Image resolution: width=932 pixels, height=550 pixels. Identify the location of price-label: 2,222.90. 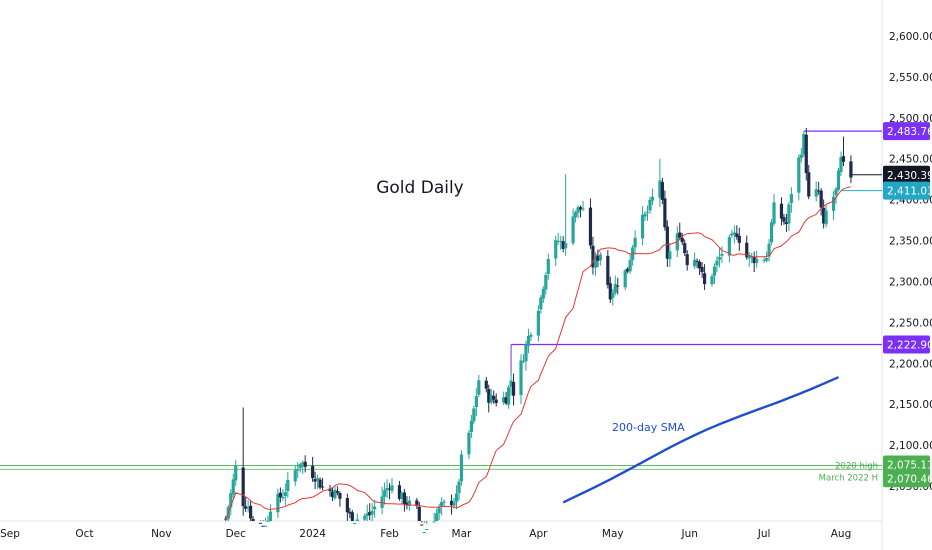
(907, 344).